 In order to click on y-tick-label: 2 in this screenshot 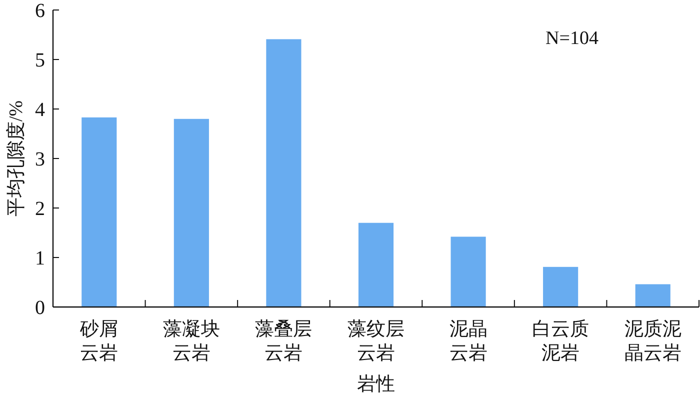, I will do `click(40, 209)`.